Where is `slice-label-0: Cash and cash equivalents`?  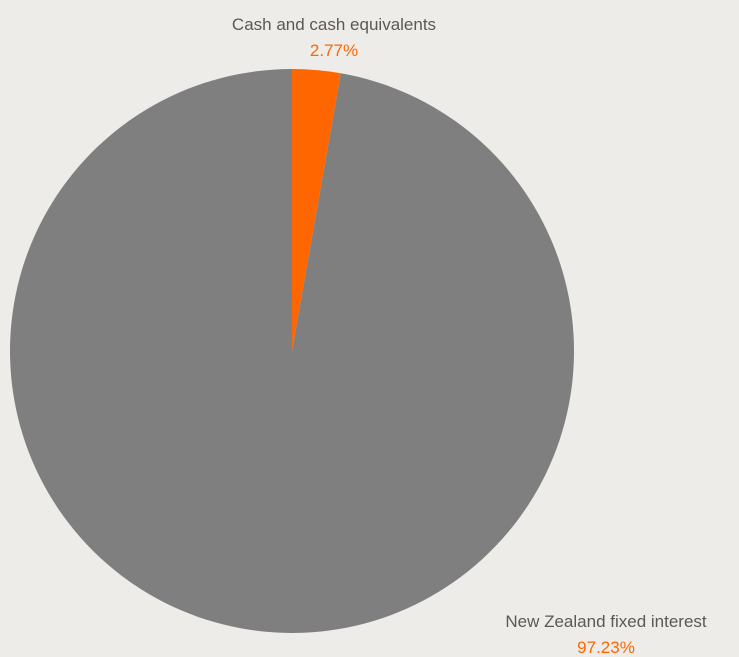
slice-label-0: Cash and cash equivalents is located at coordinates (334, 24).